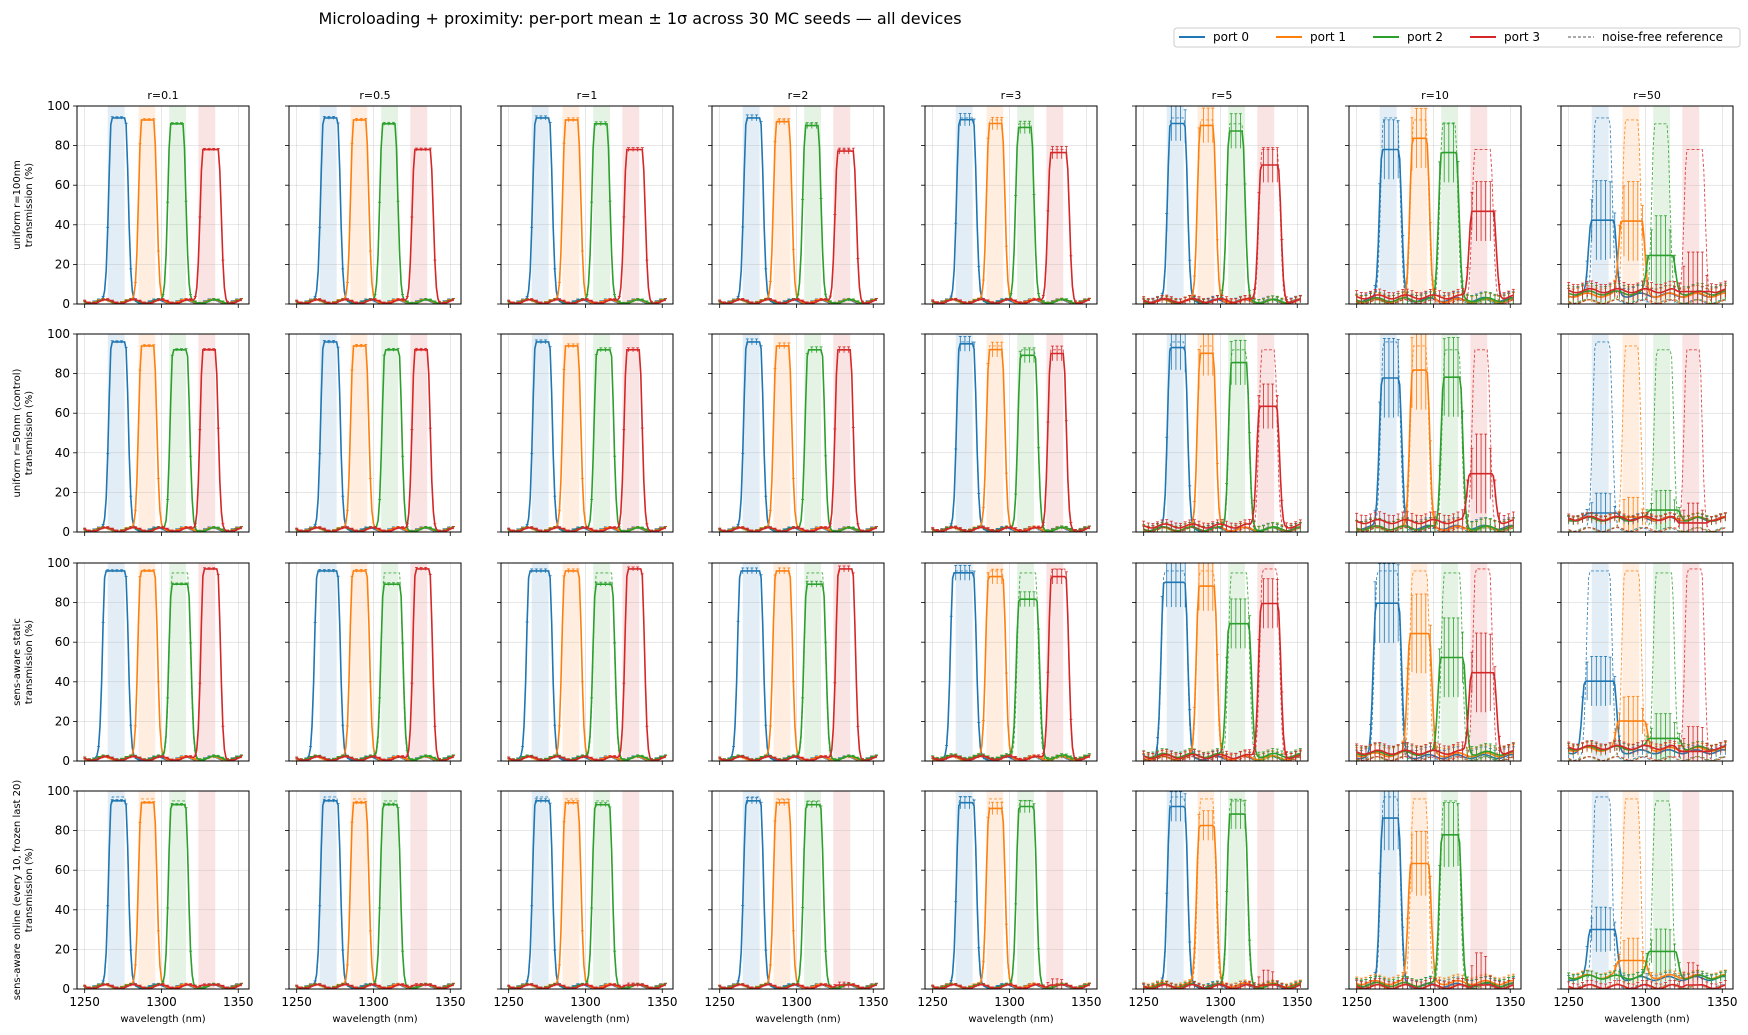 This screenshot has height=1035, width=1748. I want to click on row-label: uniform r=50nm (control), so click(17, 432).